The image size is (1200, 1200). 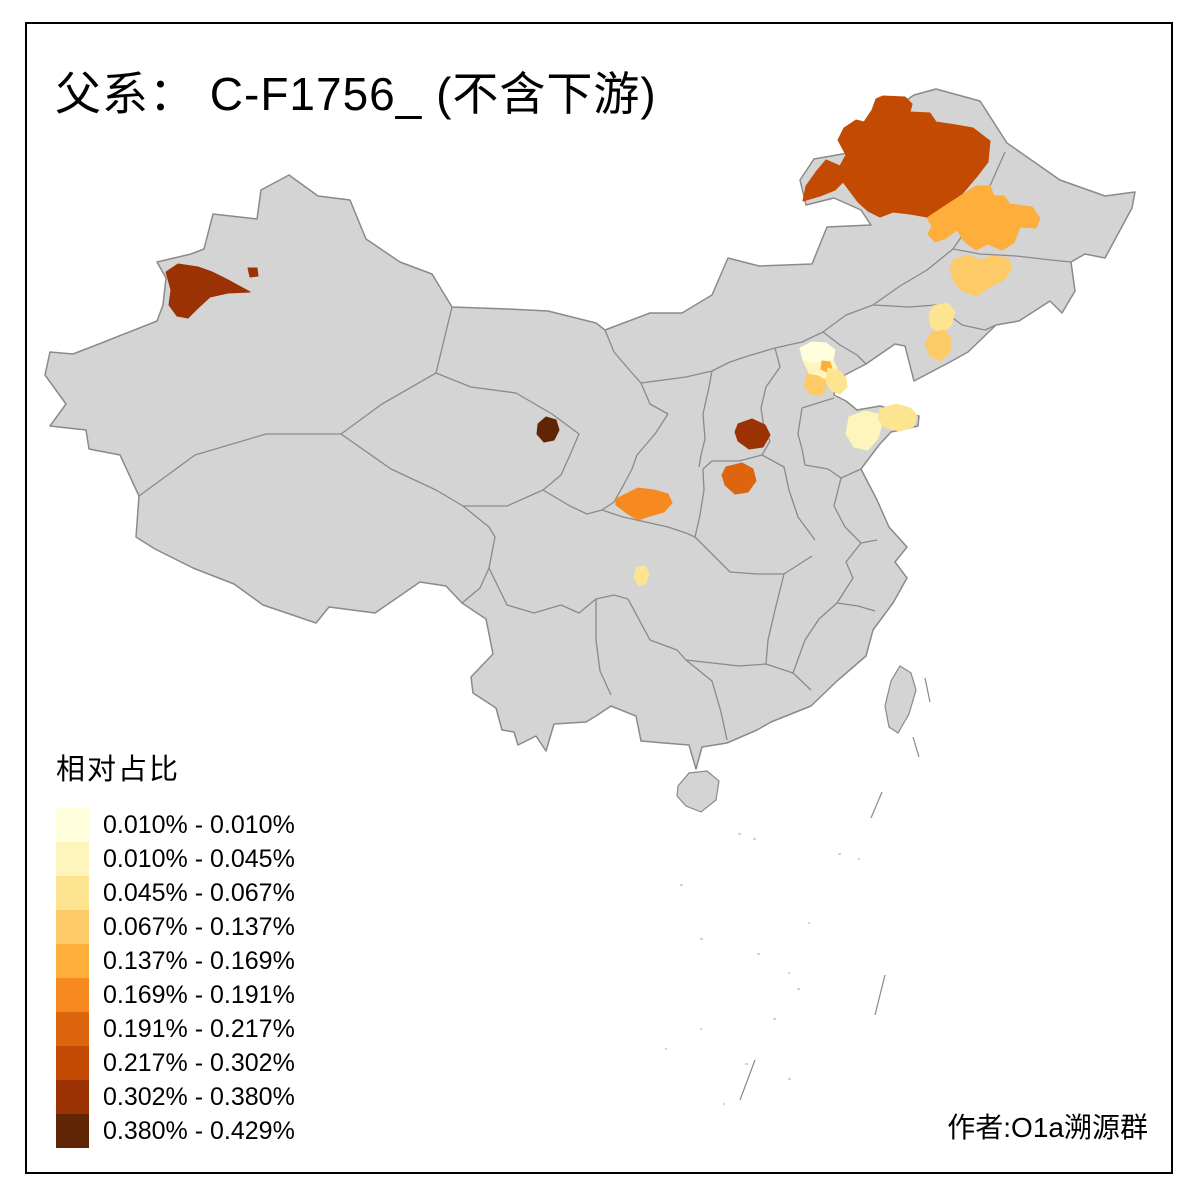 I want to click on attribution-text: 作者:O1a溯源群, so click(x=1047, y=1127).